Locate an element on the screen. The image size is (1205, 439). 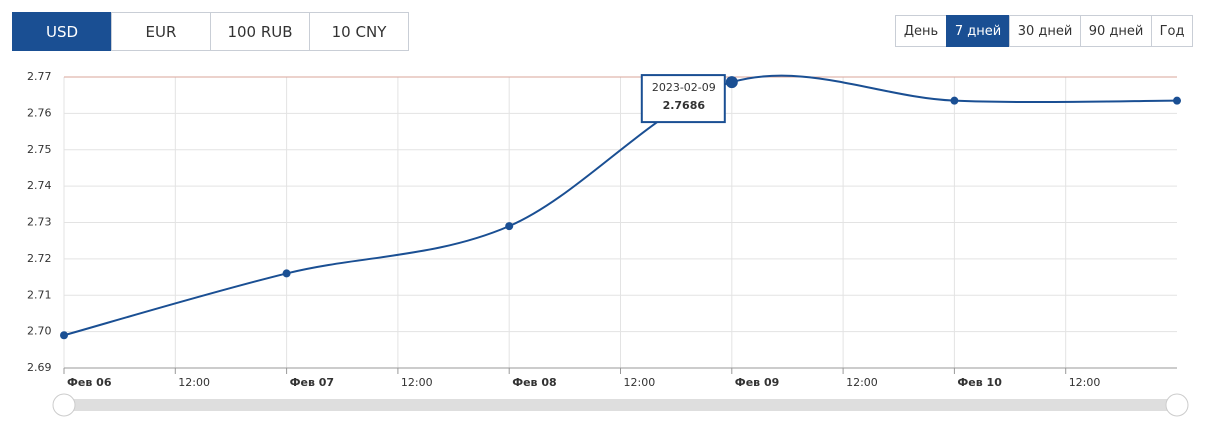
x-tick-label: Фев 08 is located at coordinates (534, 382).